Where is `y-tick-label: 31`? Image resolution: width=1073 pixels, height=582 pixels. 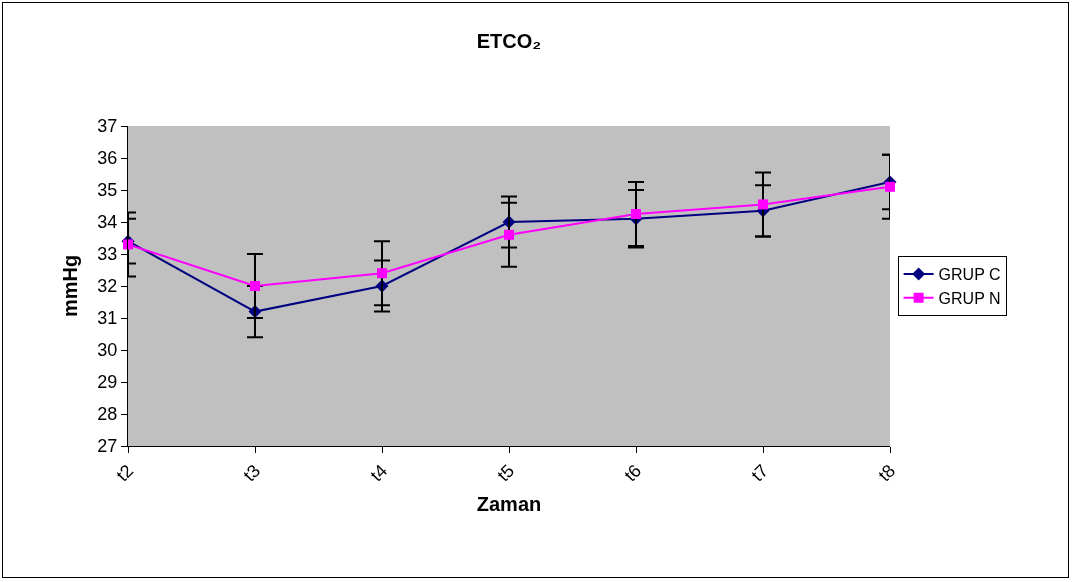 y-tick-label: 31 is located at coordinates (107, 318).